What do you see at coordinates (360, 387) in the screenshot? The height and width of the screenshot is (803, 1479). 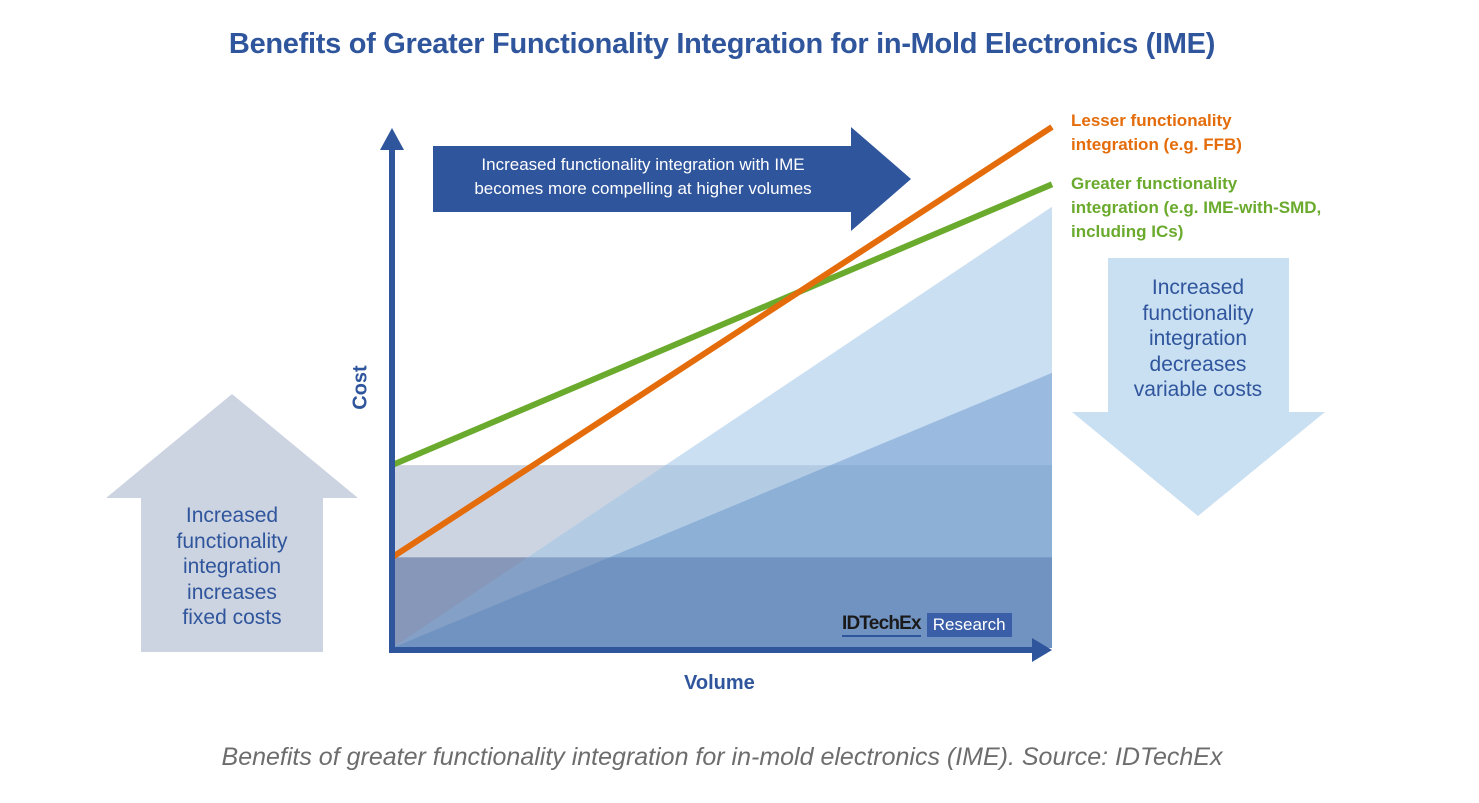 I see `y-axis-label: Cost` at bounding box center [360, 387].